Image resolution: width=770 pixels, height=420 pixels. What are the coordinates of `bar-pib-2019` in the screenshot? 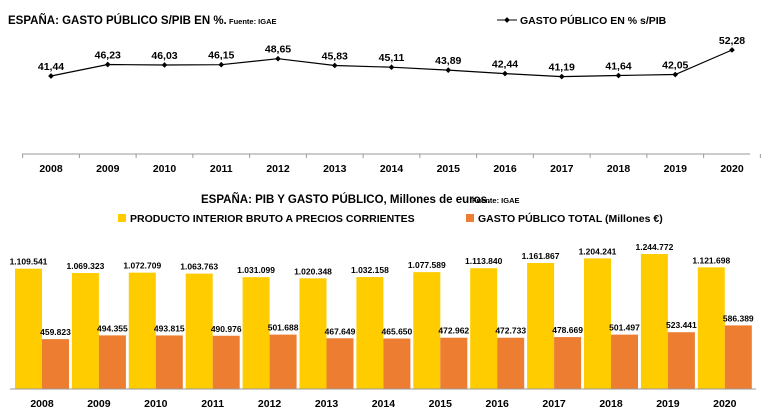 It's located at (654, 321).